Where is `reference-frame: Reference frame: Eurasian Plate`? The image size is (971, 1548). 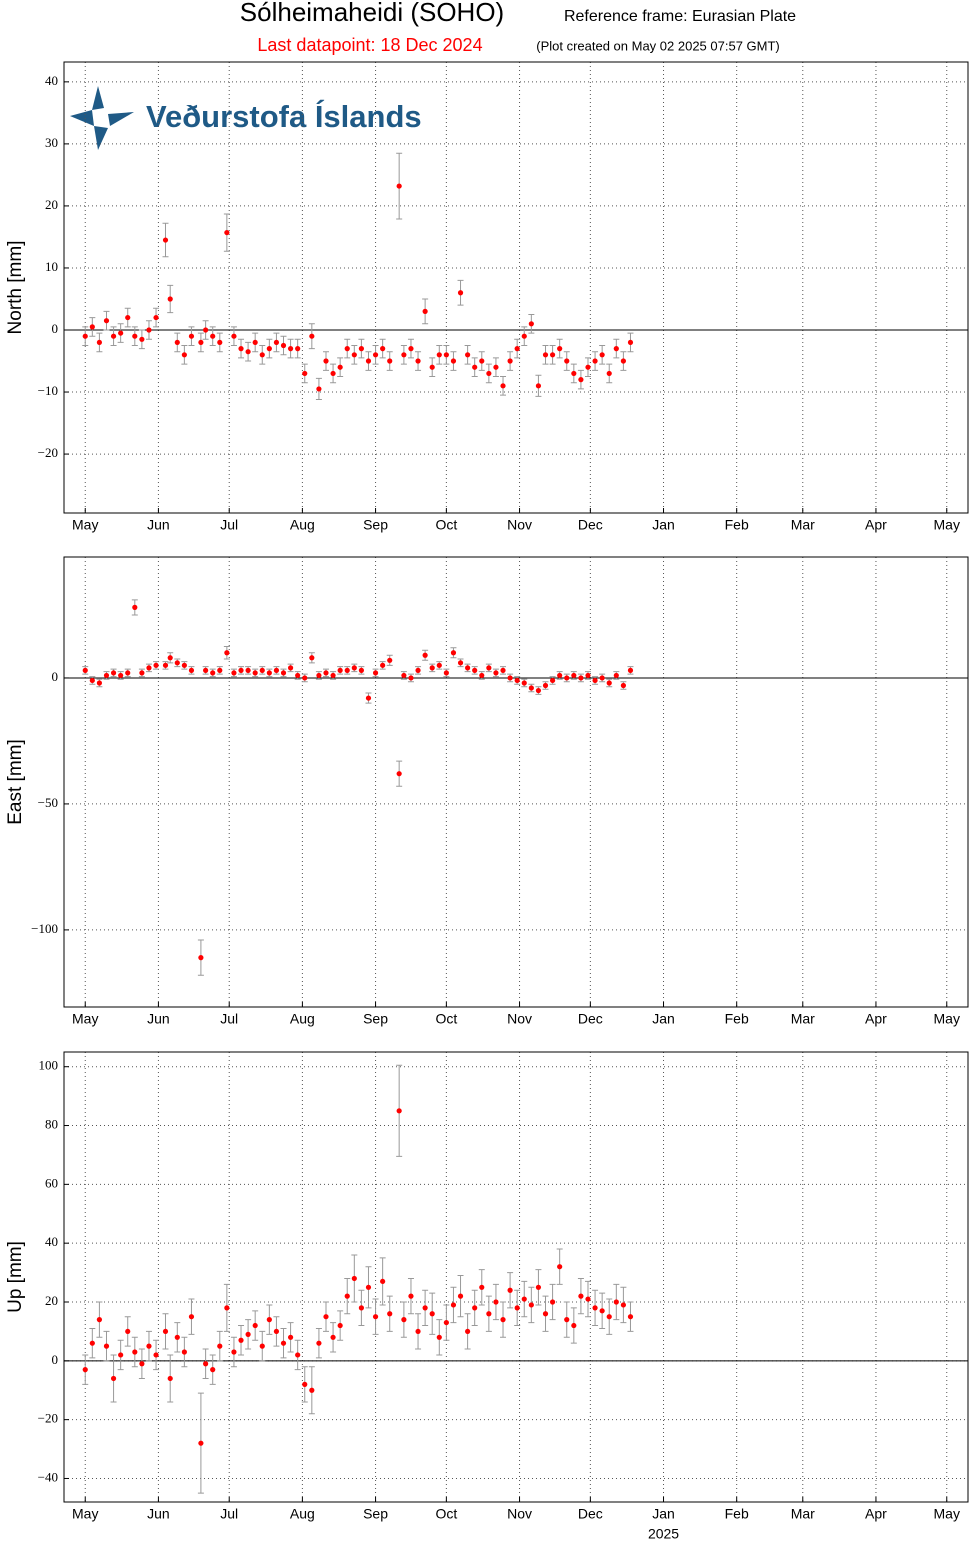 reference-frame: Reference frame: Eurasian Plate is located at coordinates (680, 16).